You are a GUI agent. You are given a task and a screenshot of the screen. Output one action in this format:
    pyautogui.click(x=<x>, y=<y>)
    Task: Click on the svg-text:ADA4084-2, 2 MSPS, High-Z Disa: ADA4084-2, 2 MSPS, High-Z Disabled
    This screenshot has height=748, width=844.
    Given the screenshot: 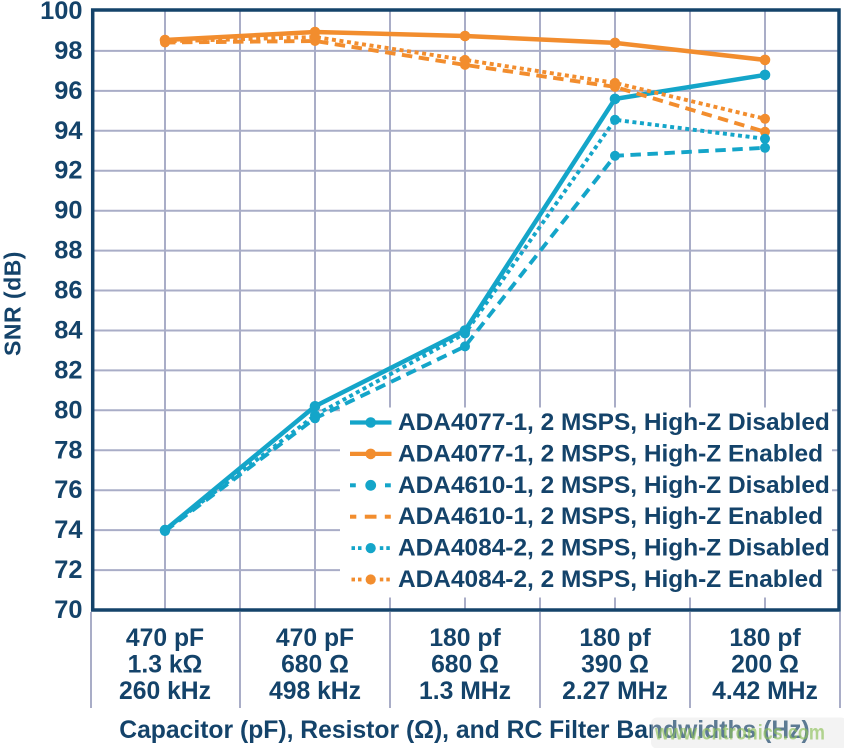 What is the action you would take?
    pyautogui.click(x=614, y=548)
    